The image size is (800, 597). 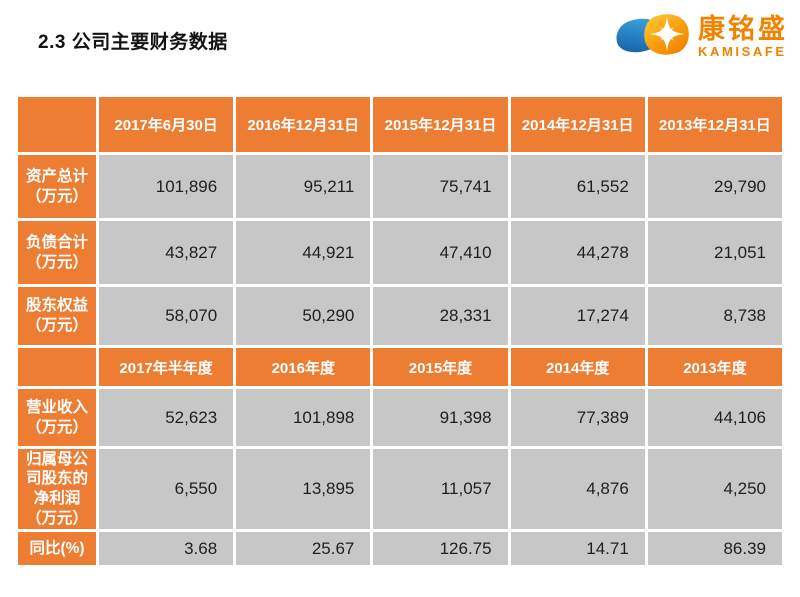 I want to click on value-cell: 50,290, so click(x=303, y=316).